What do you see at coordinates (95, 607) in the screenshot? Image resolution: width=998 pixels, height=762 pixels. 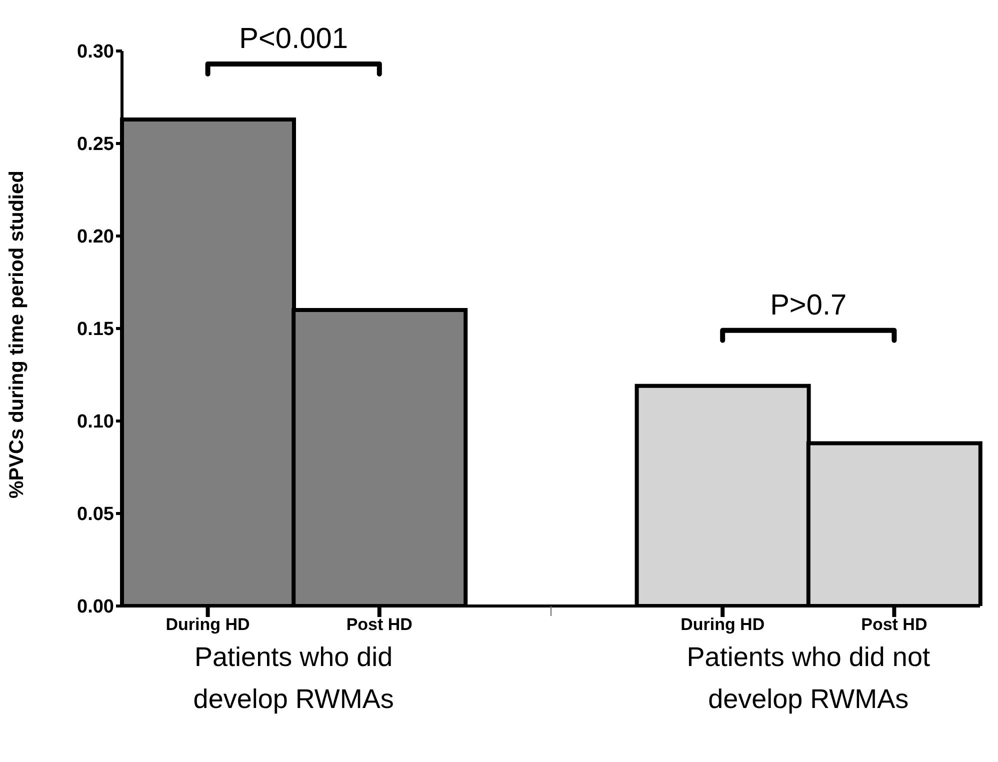 I see `y-tick-label: 0.00` at bounding box center [95, 607].